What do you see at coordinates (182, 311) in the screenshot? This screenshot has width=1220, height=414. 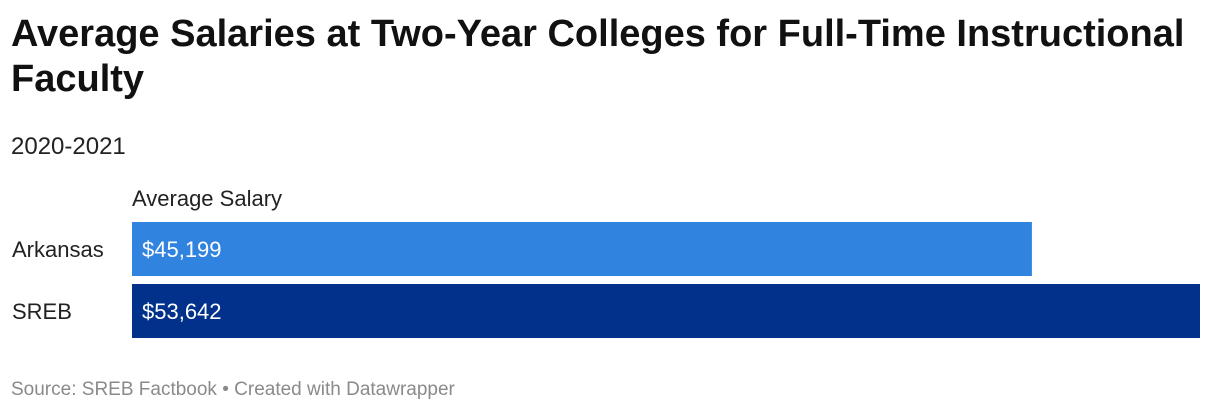 I see `bar-value-label: $53,642` at bounding box center [182, 311].